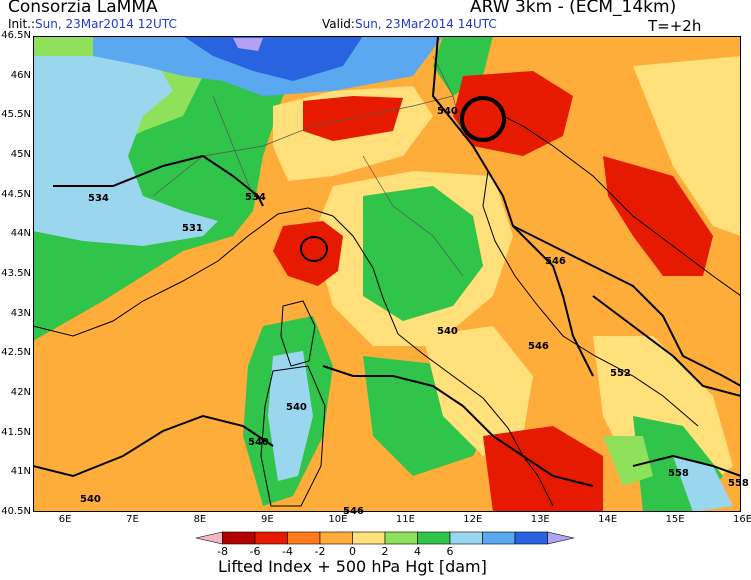  What do you see at coordinates (273, 58) in the screenshot?
I see `field-darkblue-alps` at bounding box center [273, 58].